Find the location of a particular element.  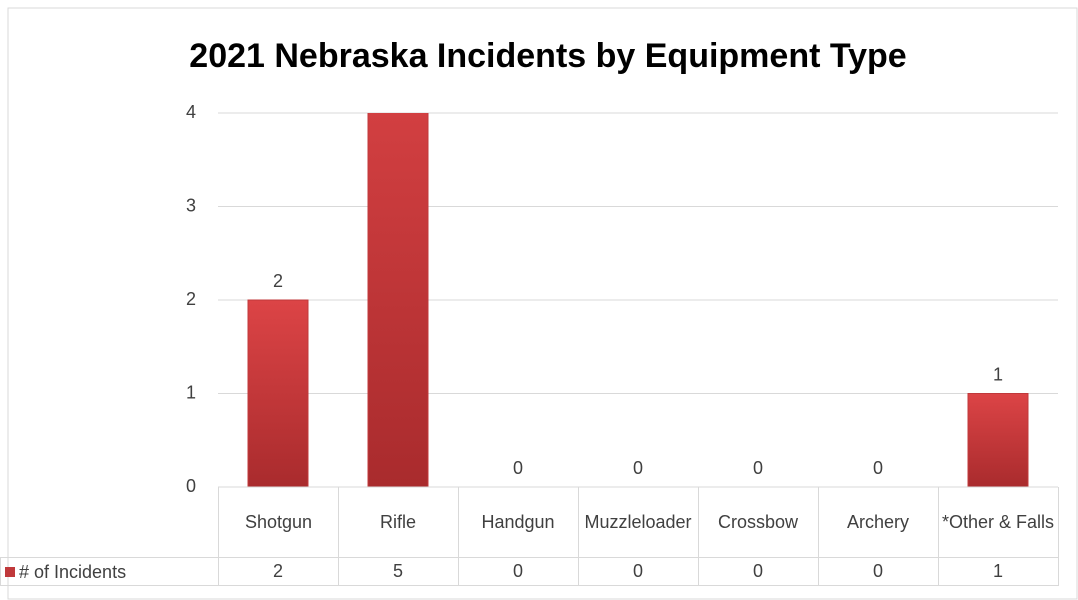

data-label: 1 is located at coordinates (998, 374).